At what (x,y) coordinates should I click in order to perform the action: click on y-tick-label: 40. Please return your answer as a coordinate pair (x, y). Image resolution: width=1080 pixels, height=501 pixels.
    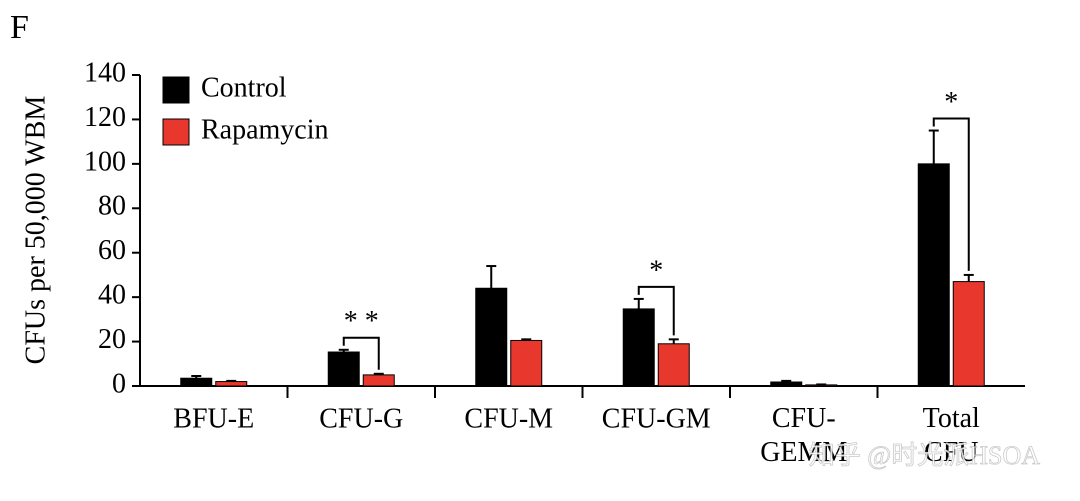
    Looking at the image, I should click on (112, 295).